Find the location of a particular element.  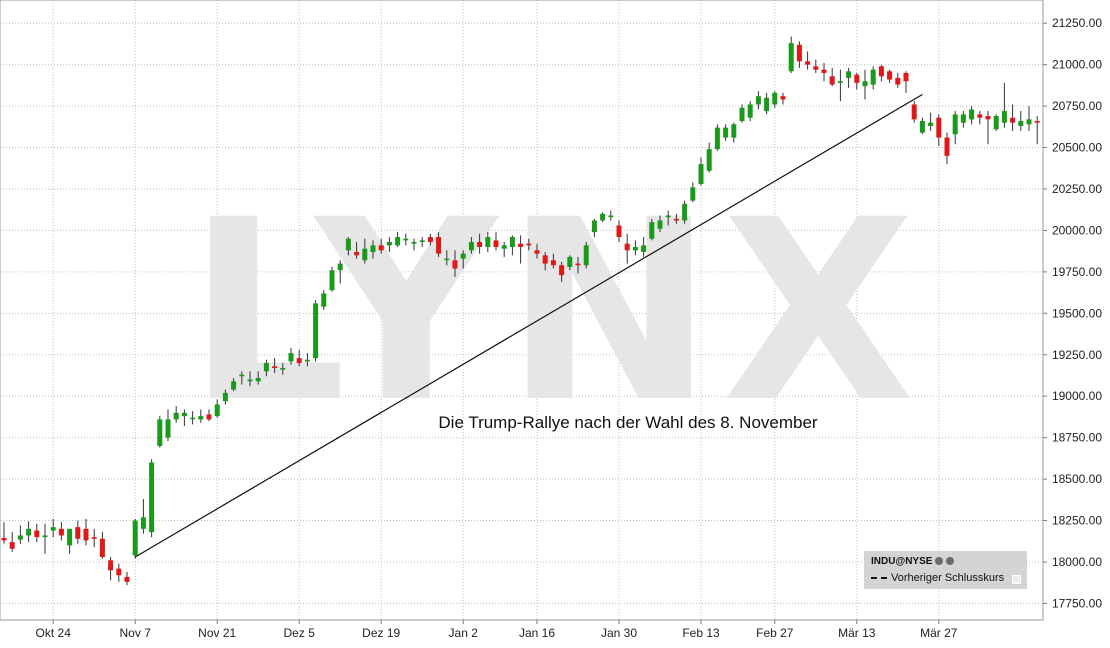

y-tick-label: 18000.00 is located at coordinates (1077, 562).